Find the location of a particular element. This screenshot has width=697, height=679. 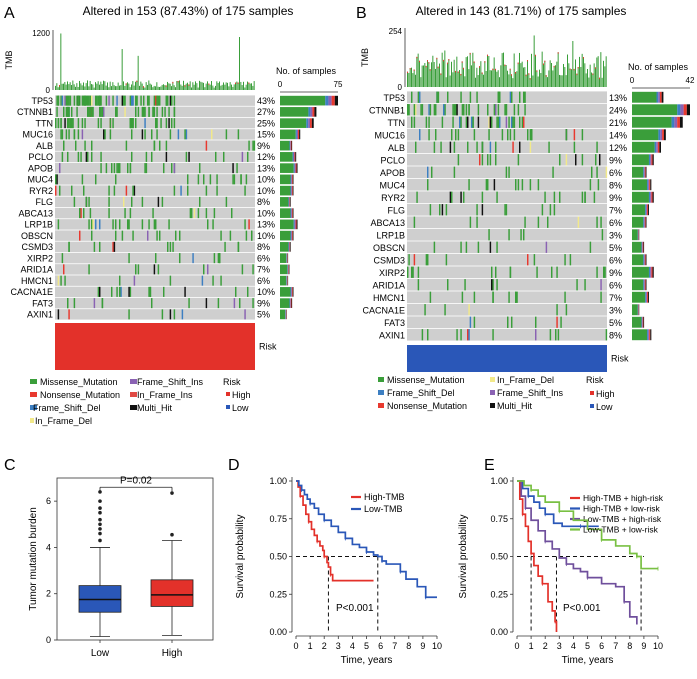

outlier-point is located at coordinates (100, 540).